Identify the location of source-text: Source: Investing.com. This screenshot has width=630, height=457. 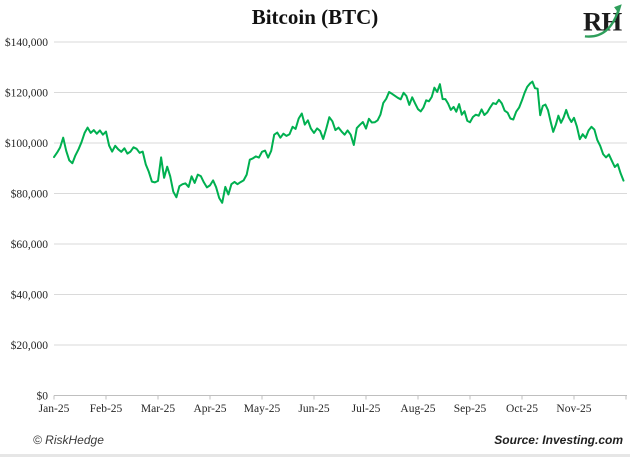
(558, 440).